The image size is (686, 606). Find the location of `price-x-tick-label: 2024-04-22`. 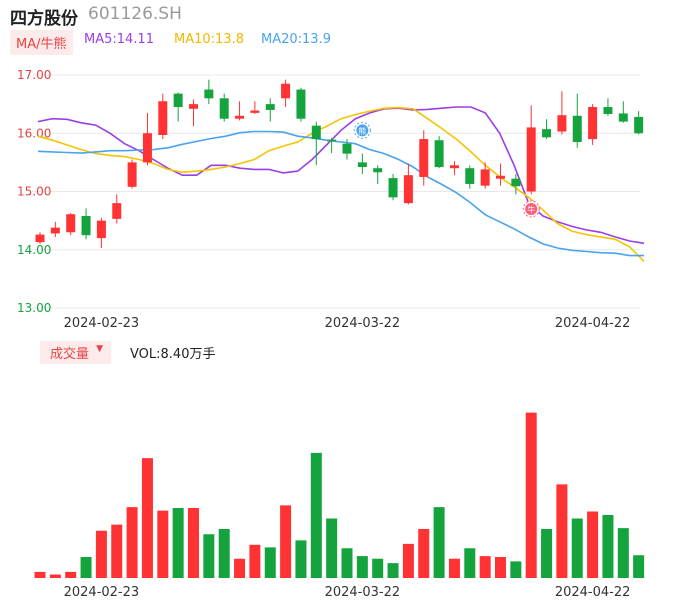

price-x-tick-label: 2024-04-22 is located at coordinates (593, 323).